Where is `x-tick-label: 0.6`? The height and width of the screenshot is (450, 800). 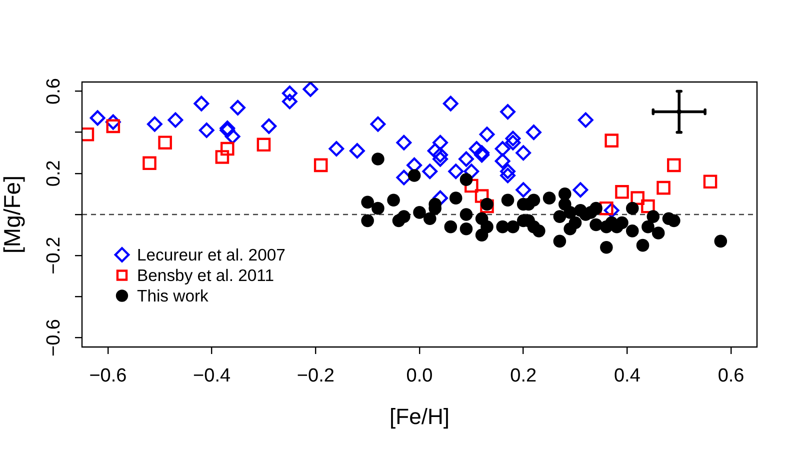
x-tick-label: 0.6 is located at coordinates (731, 376).